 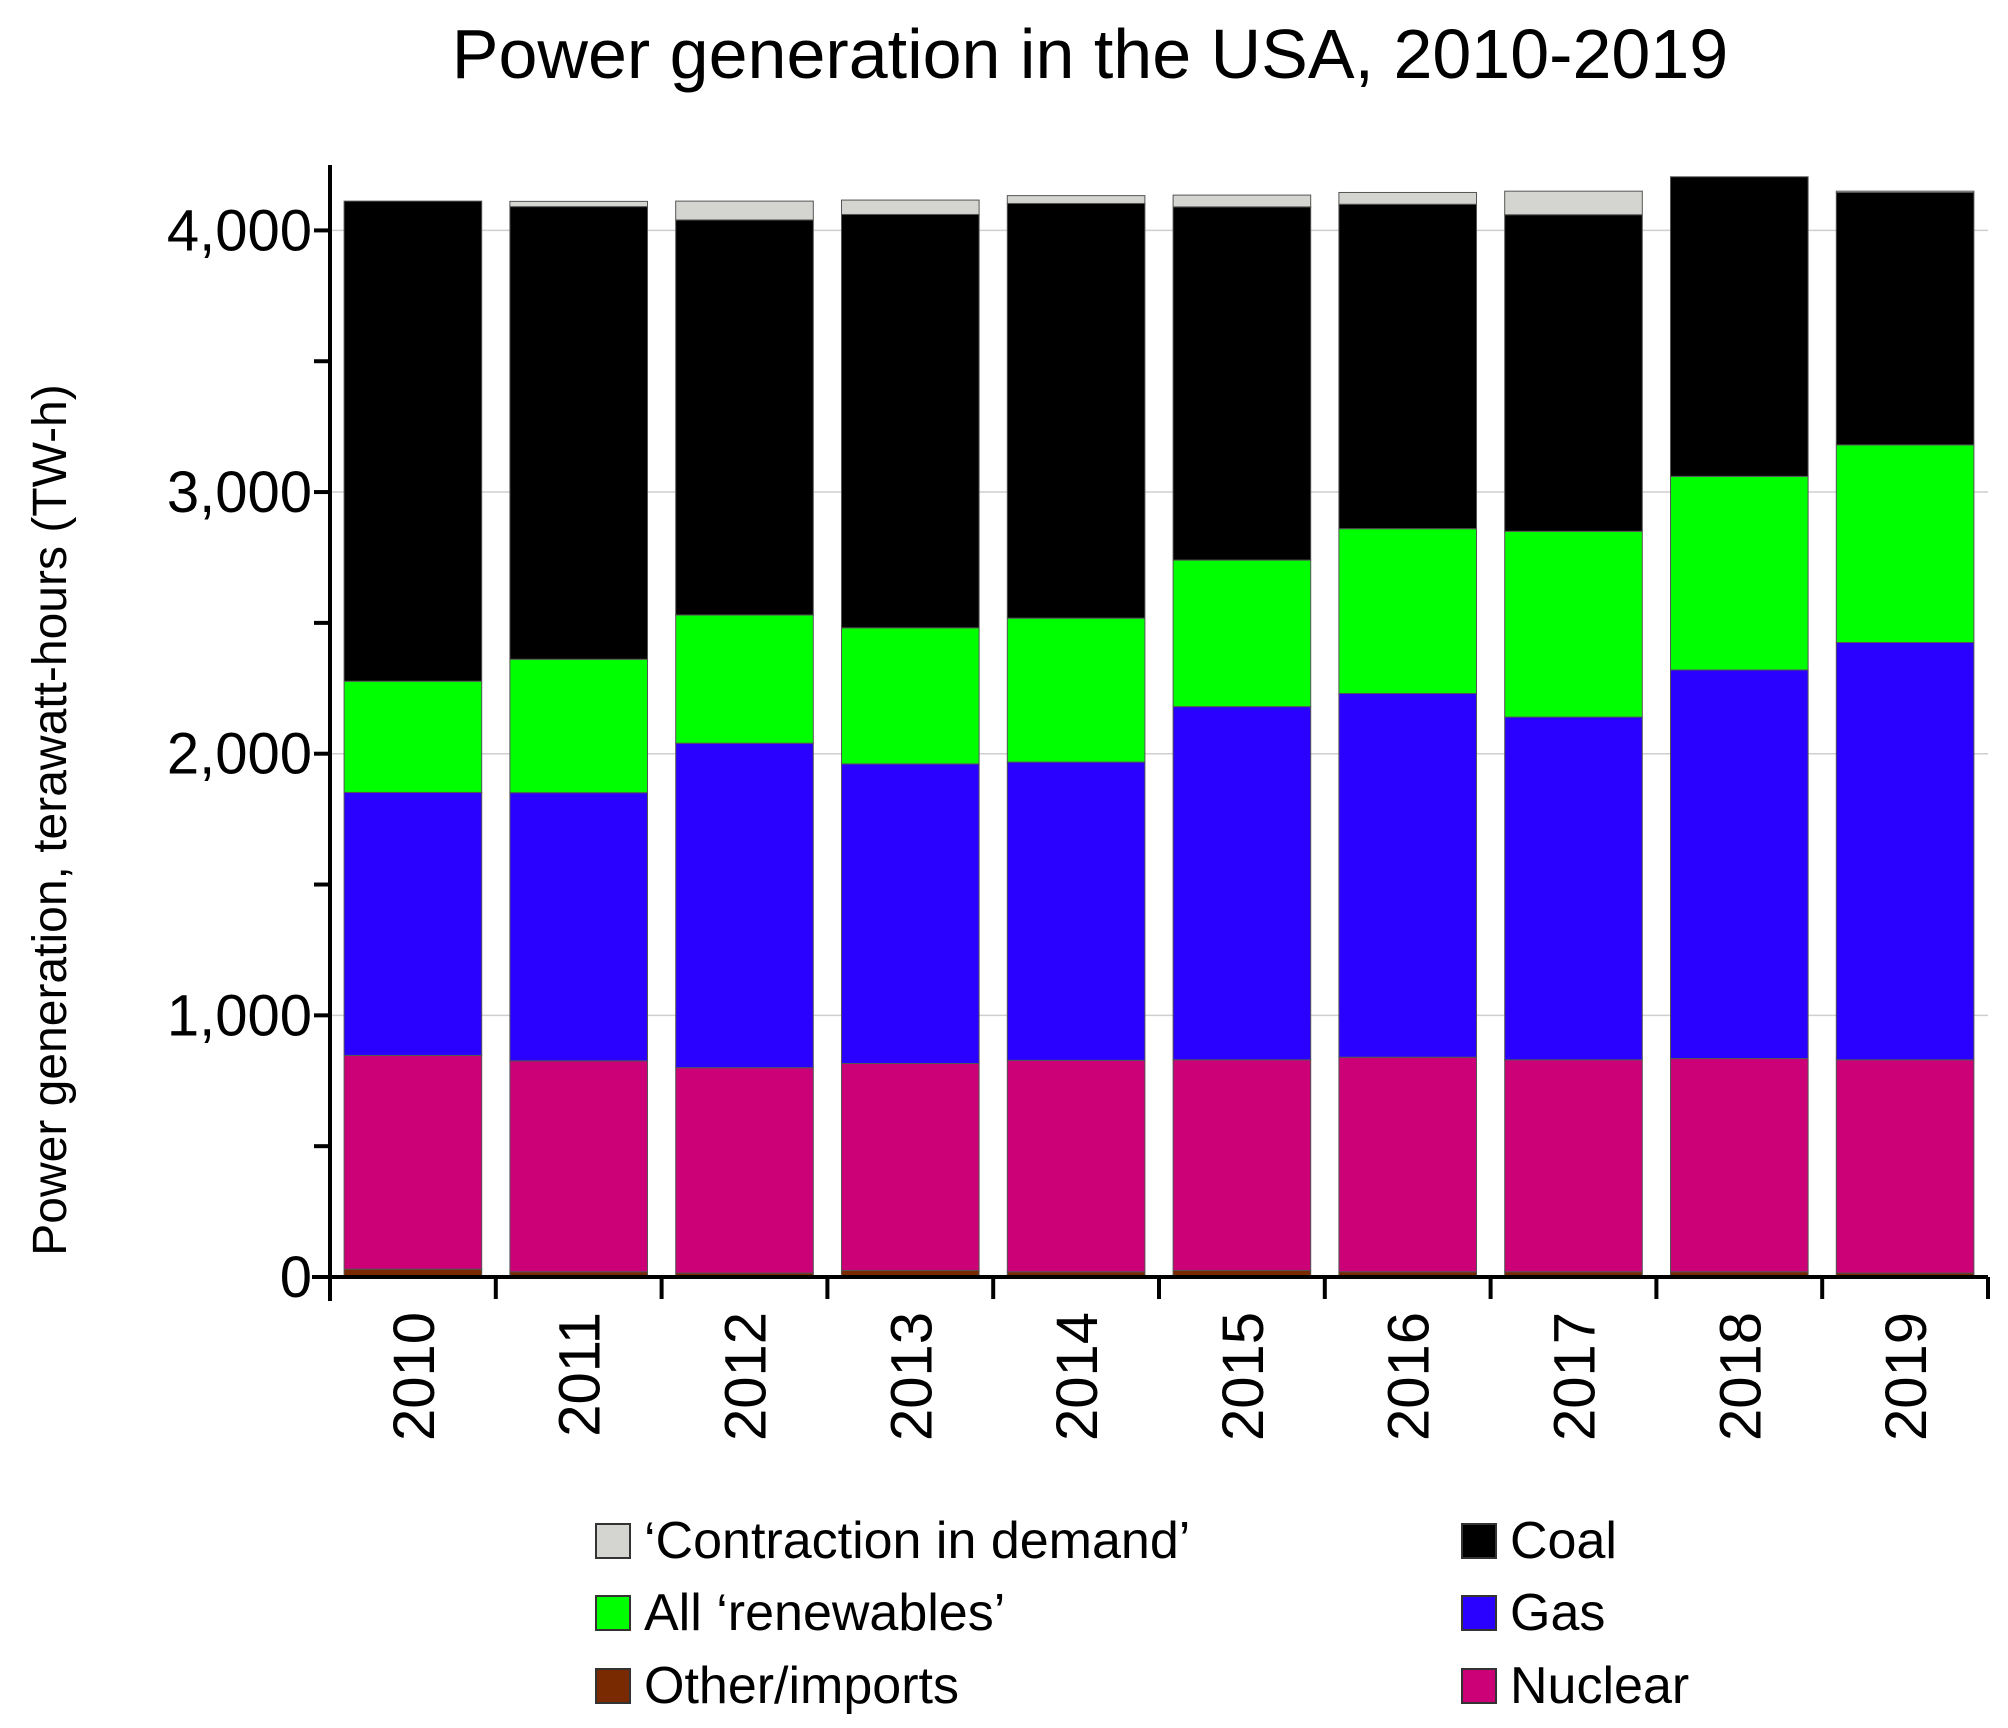 I want to click on legend-label: Nuclear, so click(x=1599, y=1686).